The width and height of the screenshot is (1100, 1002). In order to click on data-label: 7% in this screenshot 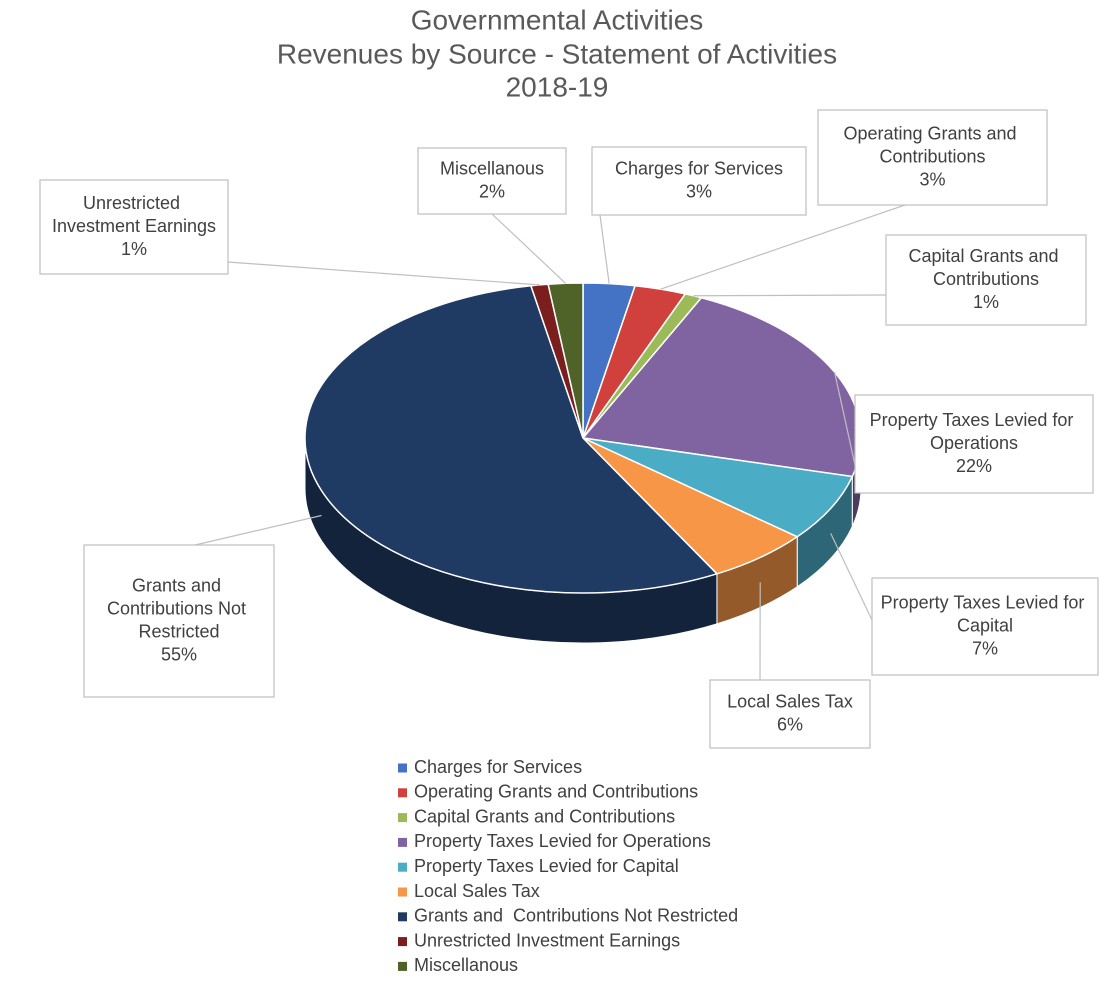, I will do `click(985, 648)`.